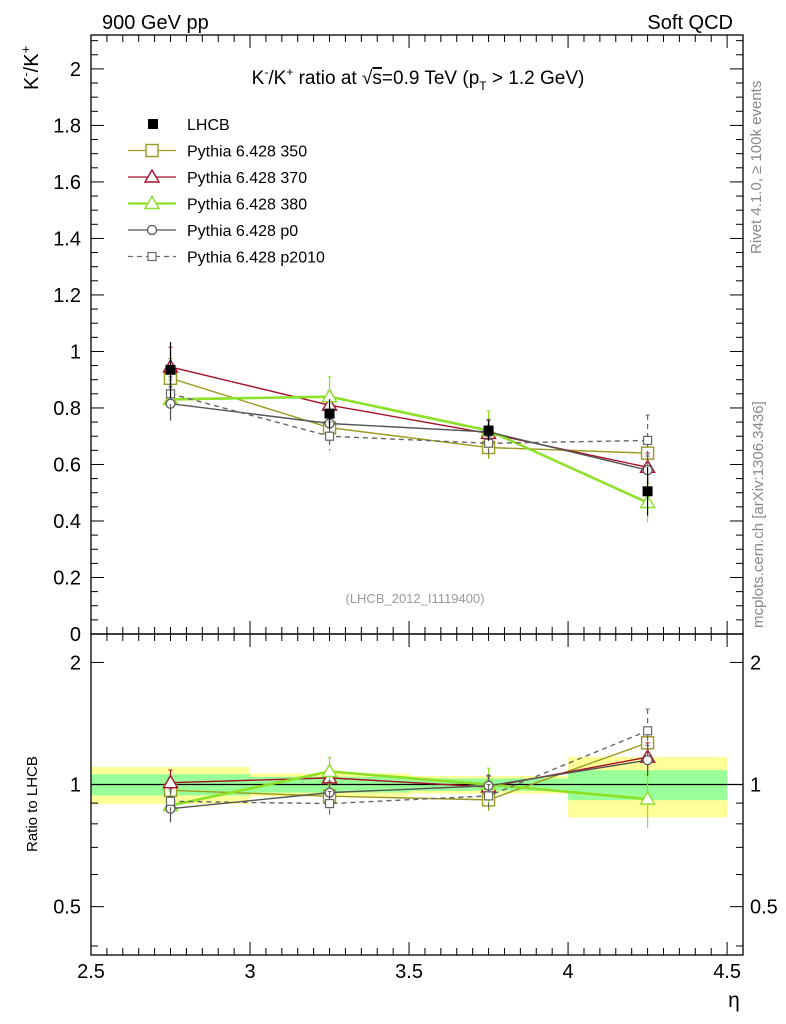 Image resolution: width=786 pixels, height=1024 pixels. I want to click on y-tick-label: 0, so click(75, 635).